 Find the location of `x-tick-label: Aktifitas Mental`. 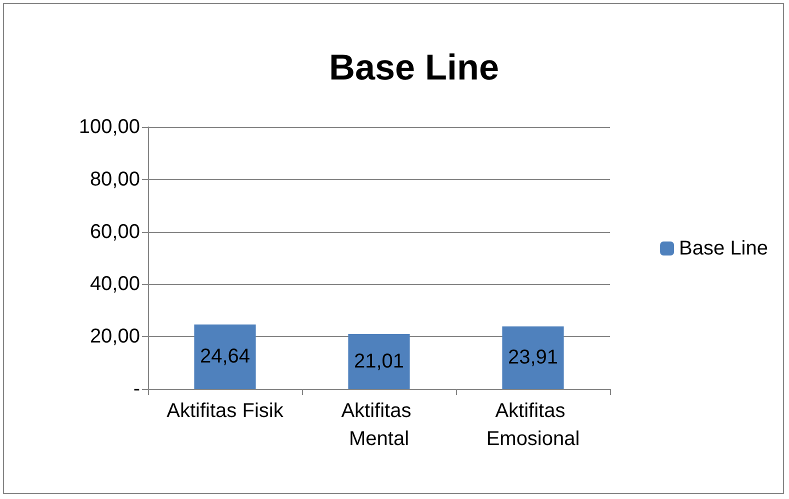

x-tick-label: Aktifitas Mental is located at coordinates (379, 425).